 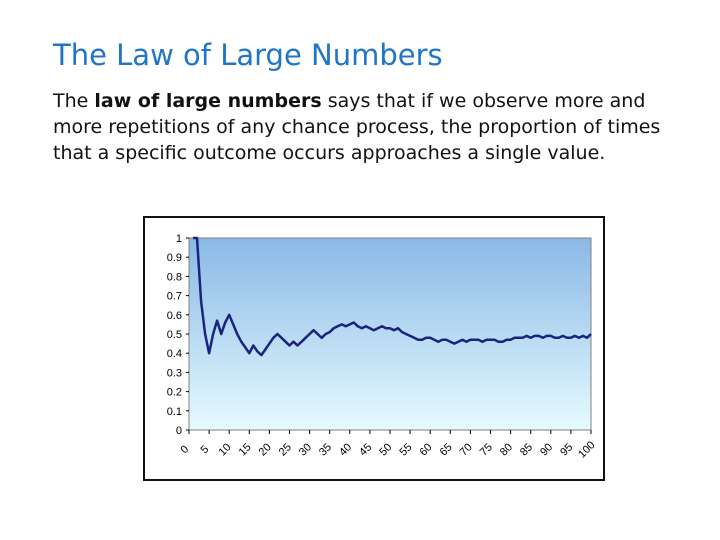 I want to click on x-tick-label: 80, so click(x=506, y=449).